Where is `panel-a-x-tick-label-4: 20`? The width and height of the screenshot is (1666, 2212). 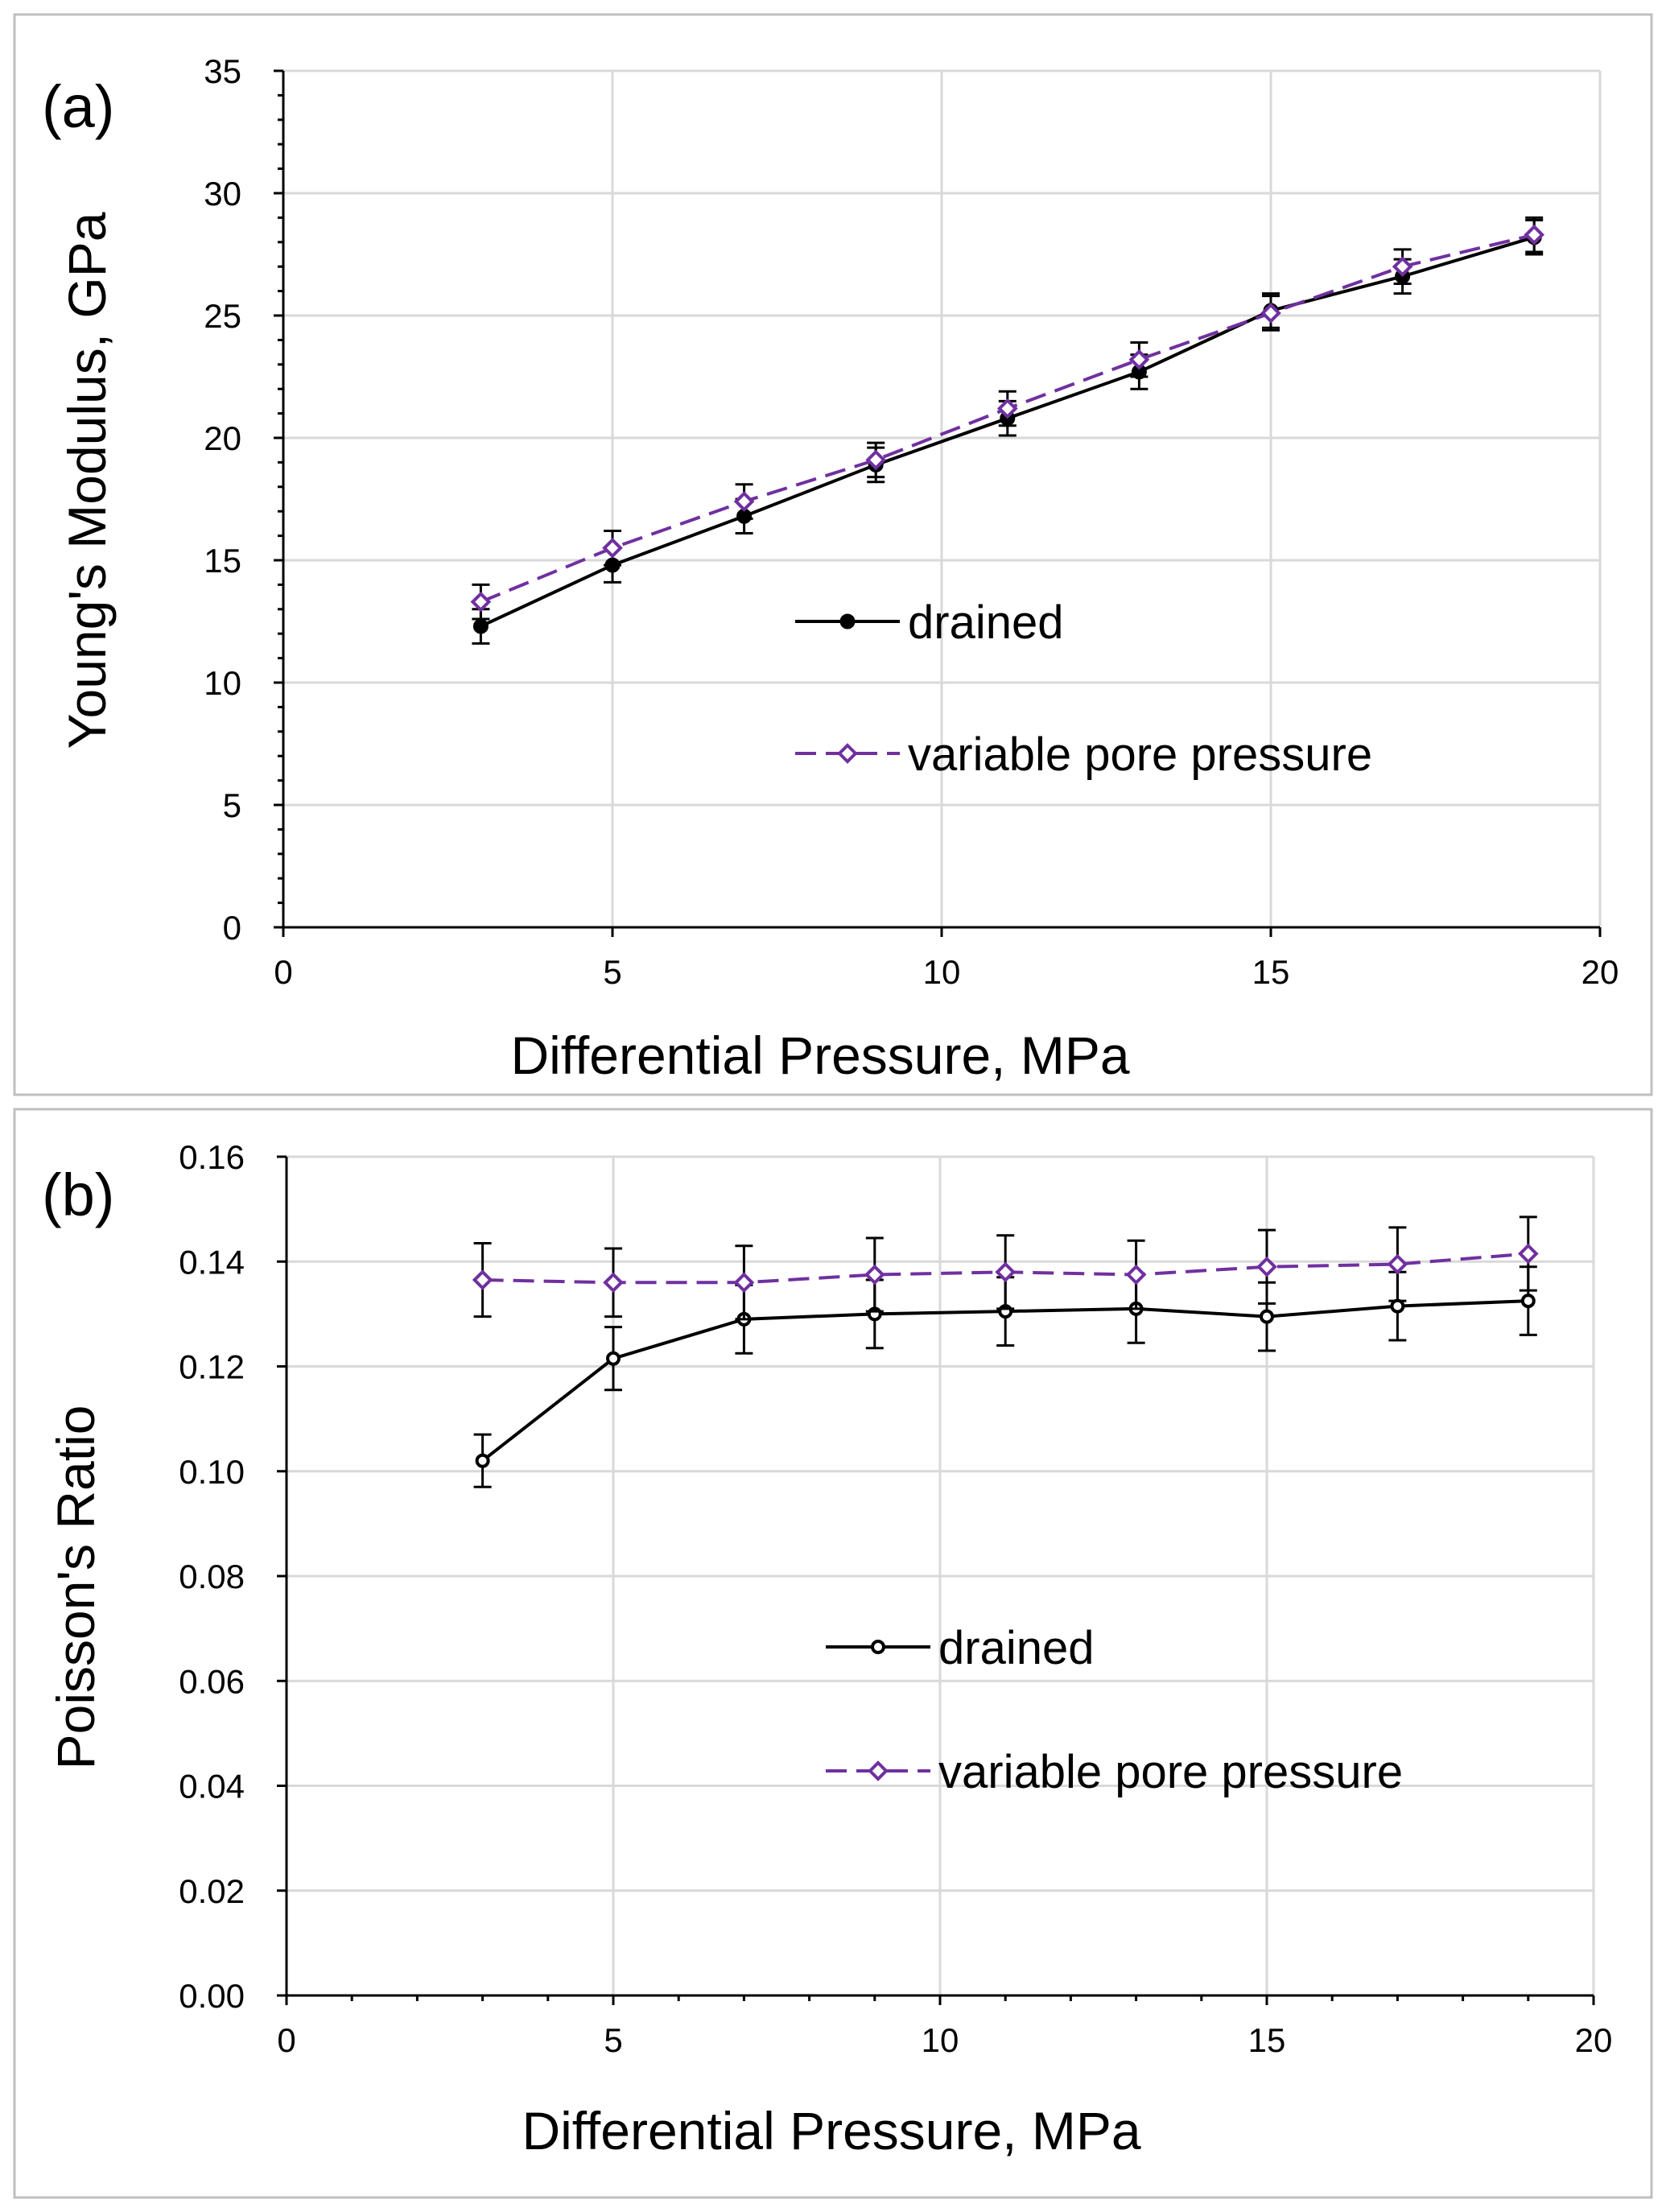
panel-a-x-tick-label-4: 20 is located at coordinates (1600, 972).